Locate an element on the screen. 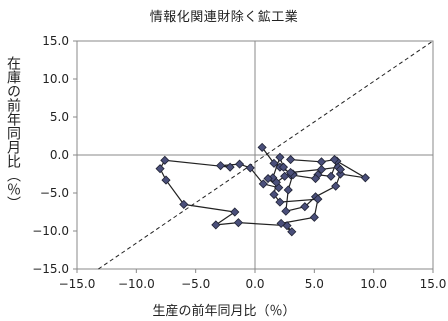 This screenshot has height=321, width=448. x-tick-label: −5.0 is located at coordinates (195, 284).